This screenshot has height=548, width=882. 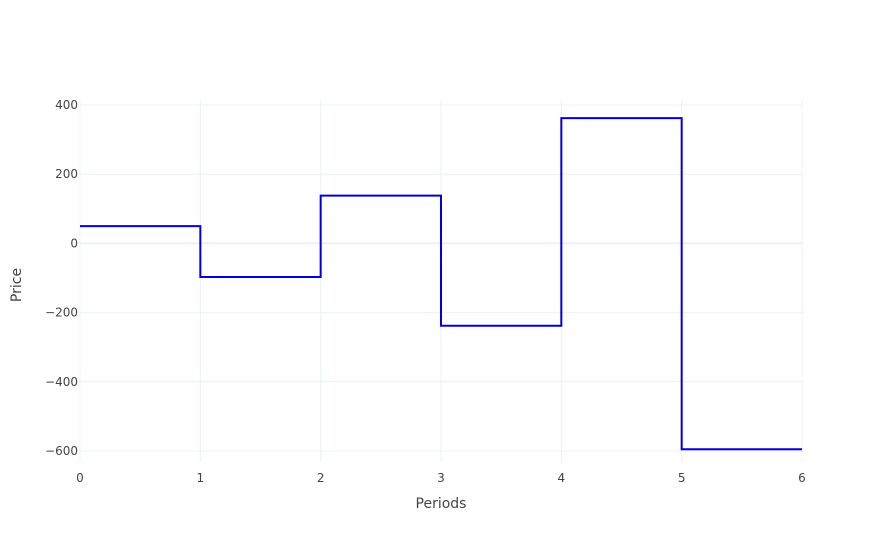 I want to click on x-tick-label: 0, so click(x=80, y=478).